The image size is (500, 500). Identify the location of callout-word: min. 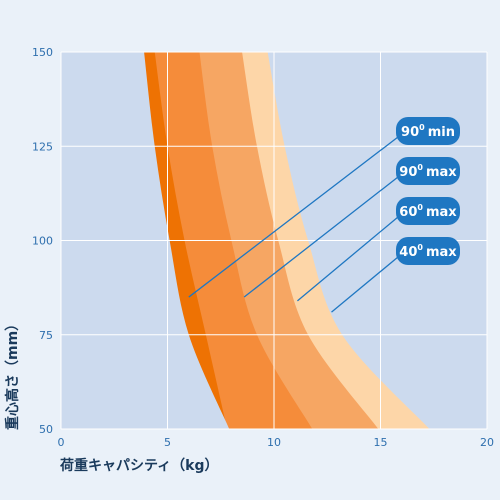
(441, 132).